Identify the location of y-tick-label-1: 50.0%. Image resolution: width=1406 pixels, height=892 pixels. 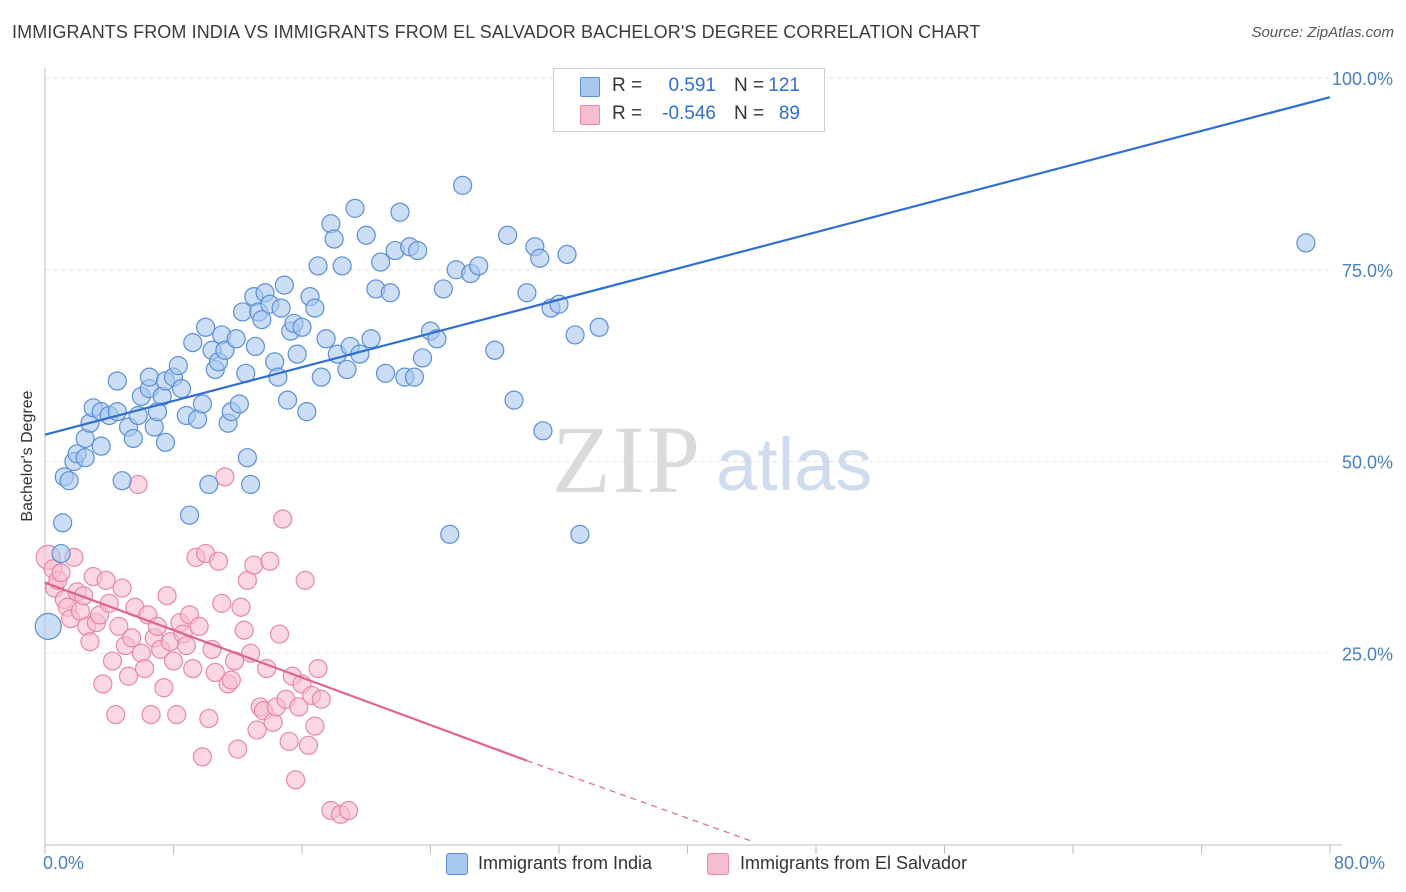
(1367, 463).